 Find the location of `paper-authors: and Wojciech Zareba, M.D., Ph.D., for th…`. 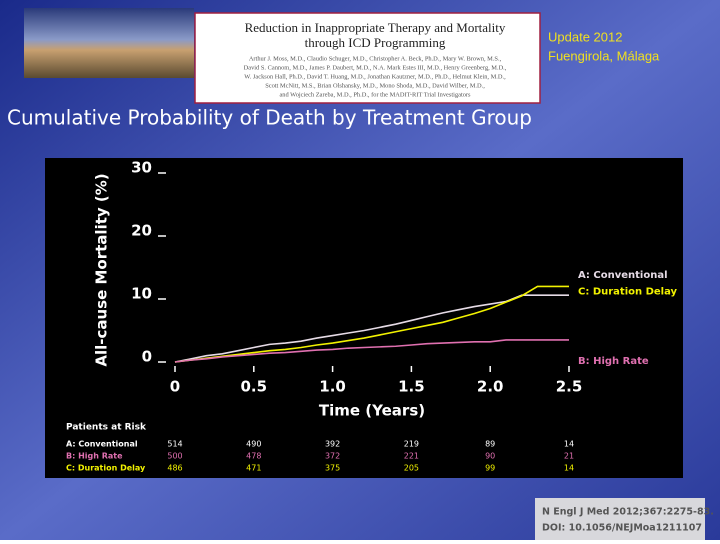

paper-authors: and Wojciech Zareba, M.D., Ph.D., for th… is located at coordinates (375, 94).